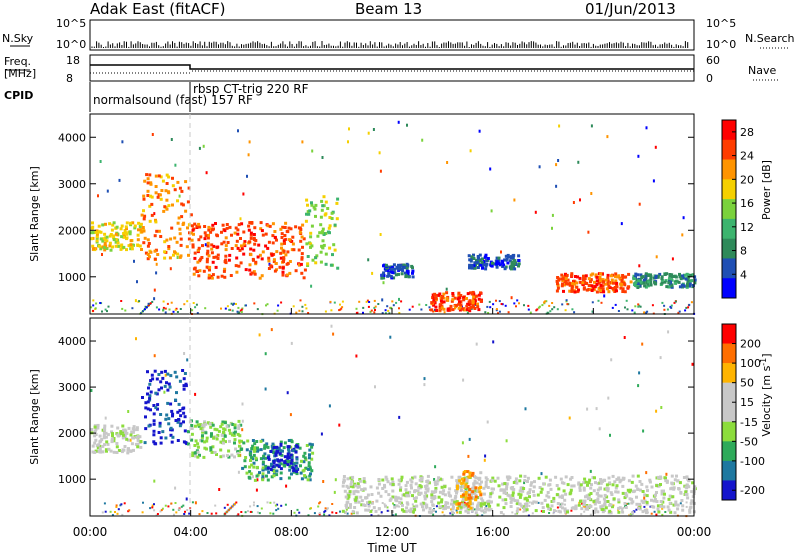 The width and height of the screenshot is (800, 554). Describe the element at coordinates (18, 95) in the screenshot. I see `cpid-label: CPID` at that location.